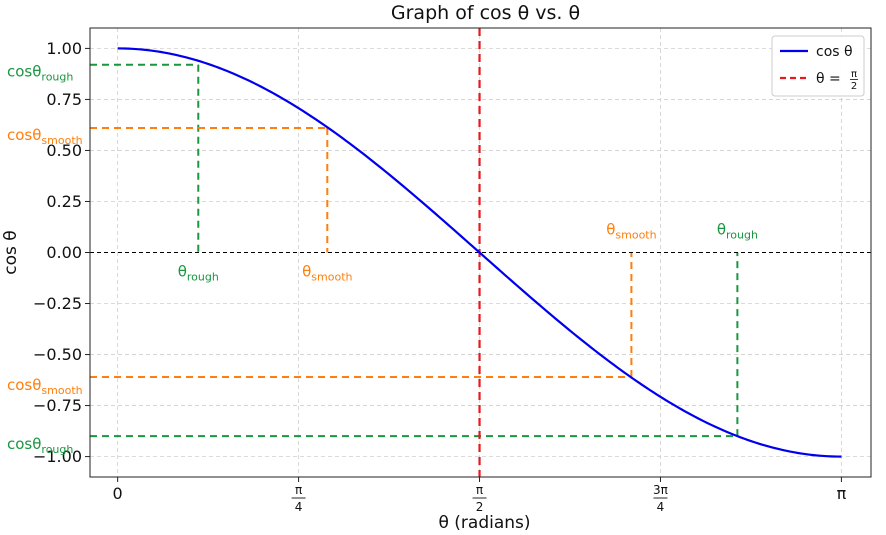 The width and height of the screenshot is (886, 535). What do you see at coordinates (828, 79) in the screenshot?
I see `legend-label: θ =` at bounding box center [828, 79].